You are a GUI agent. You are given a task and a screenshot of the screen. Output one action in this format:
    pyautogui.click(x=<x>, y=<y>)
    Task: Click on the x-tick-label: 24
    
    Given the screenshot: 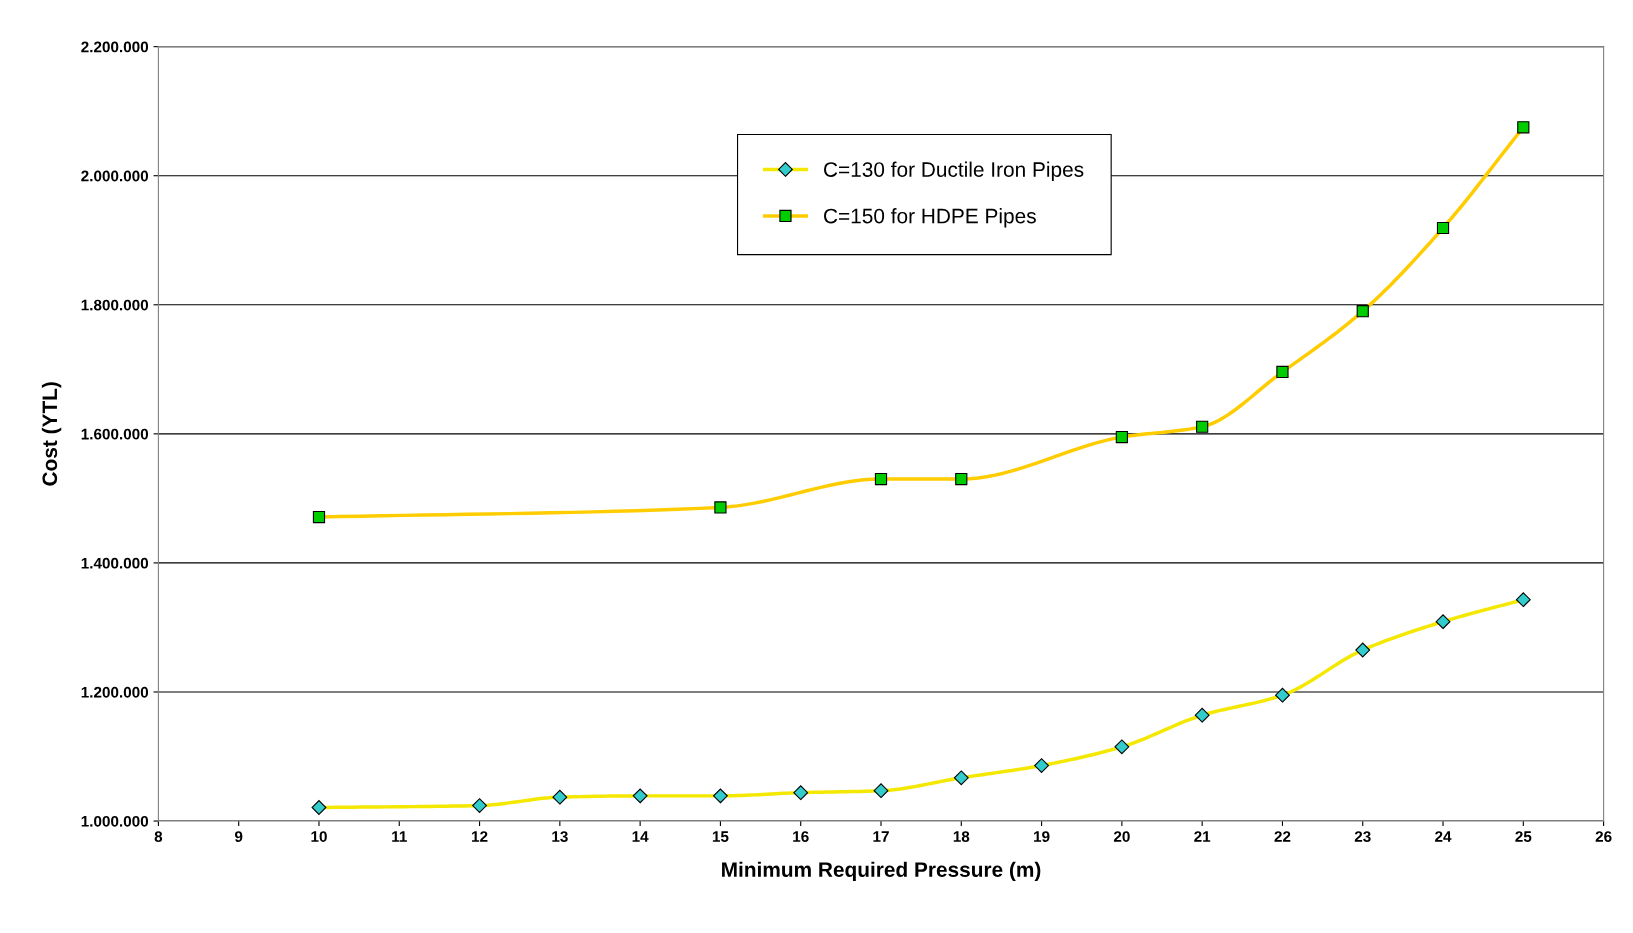 What is the action you would take?
    pyautogui.click(x=1443, y=836)
    